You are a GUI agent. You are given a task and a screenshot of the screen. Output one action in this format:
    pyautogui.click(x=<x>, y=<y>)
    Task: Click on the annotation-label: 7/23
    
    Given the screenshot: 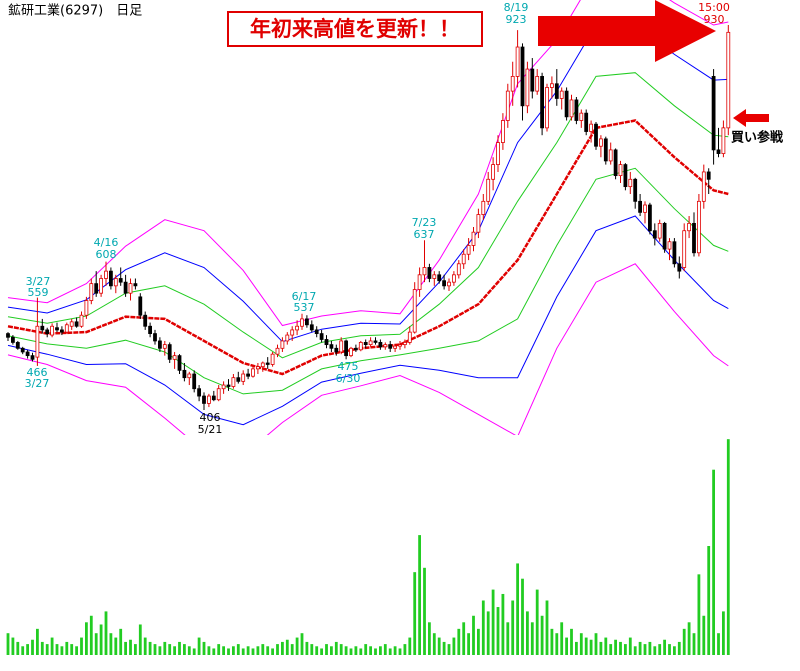 What is the action you would take?
    pyautogui.click(x=424, y=222)
    